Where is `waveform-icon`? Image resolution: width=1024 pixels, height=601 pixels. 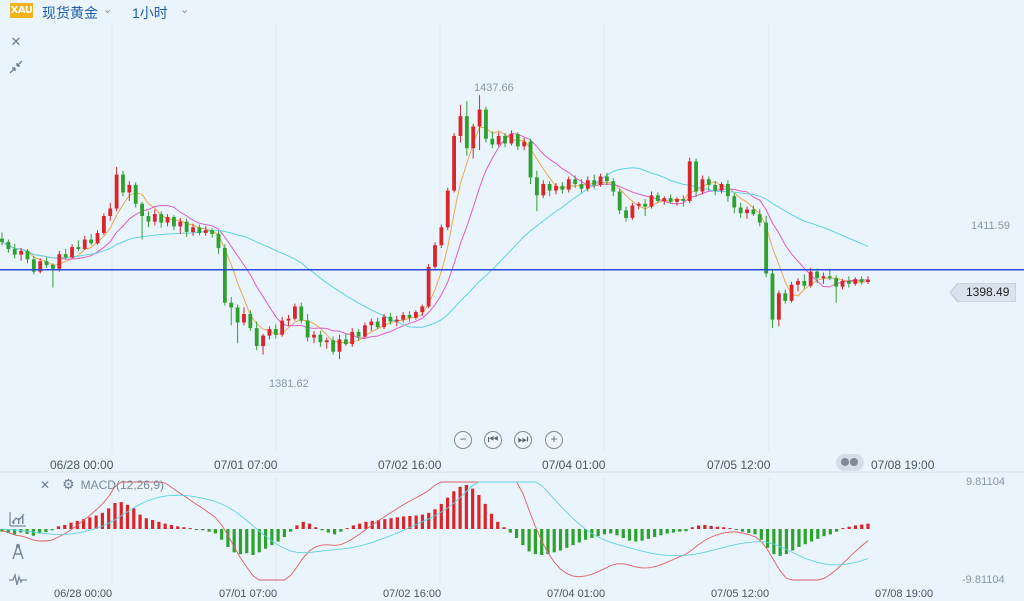 waveform-icon is located at coordinates (18, 581).